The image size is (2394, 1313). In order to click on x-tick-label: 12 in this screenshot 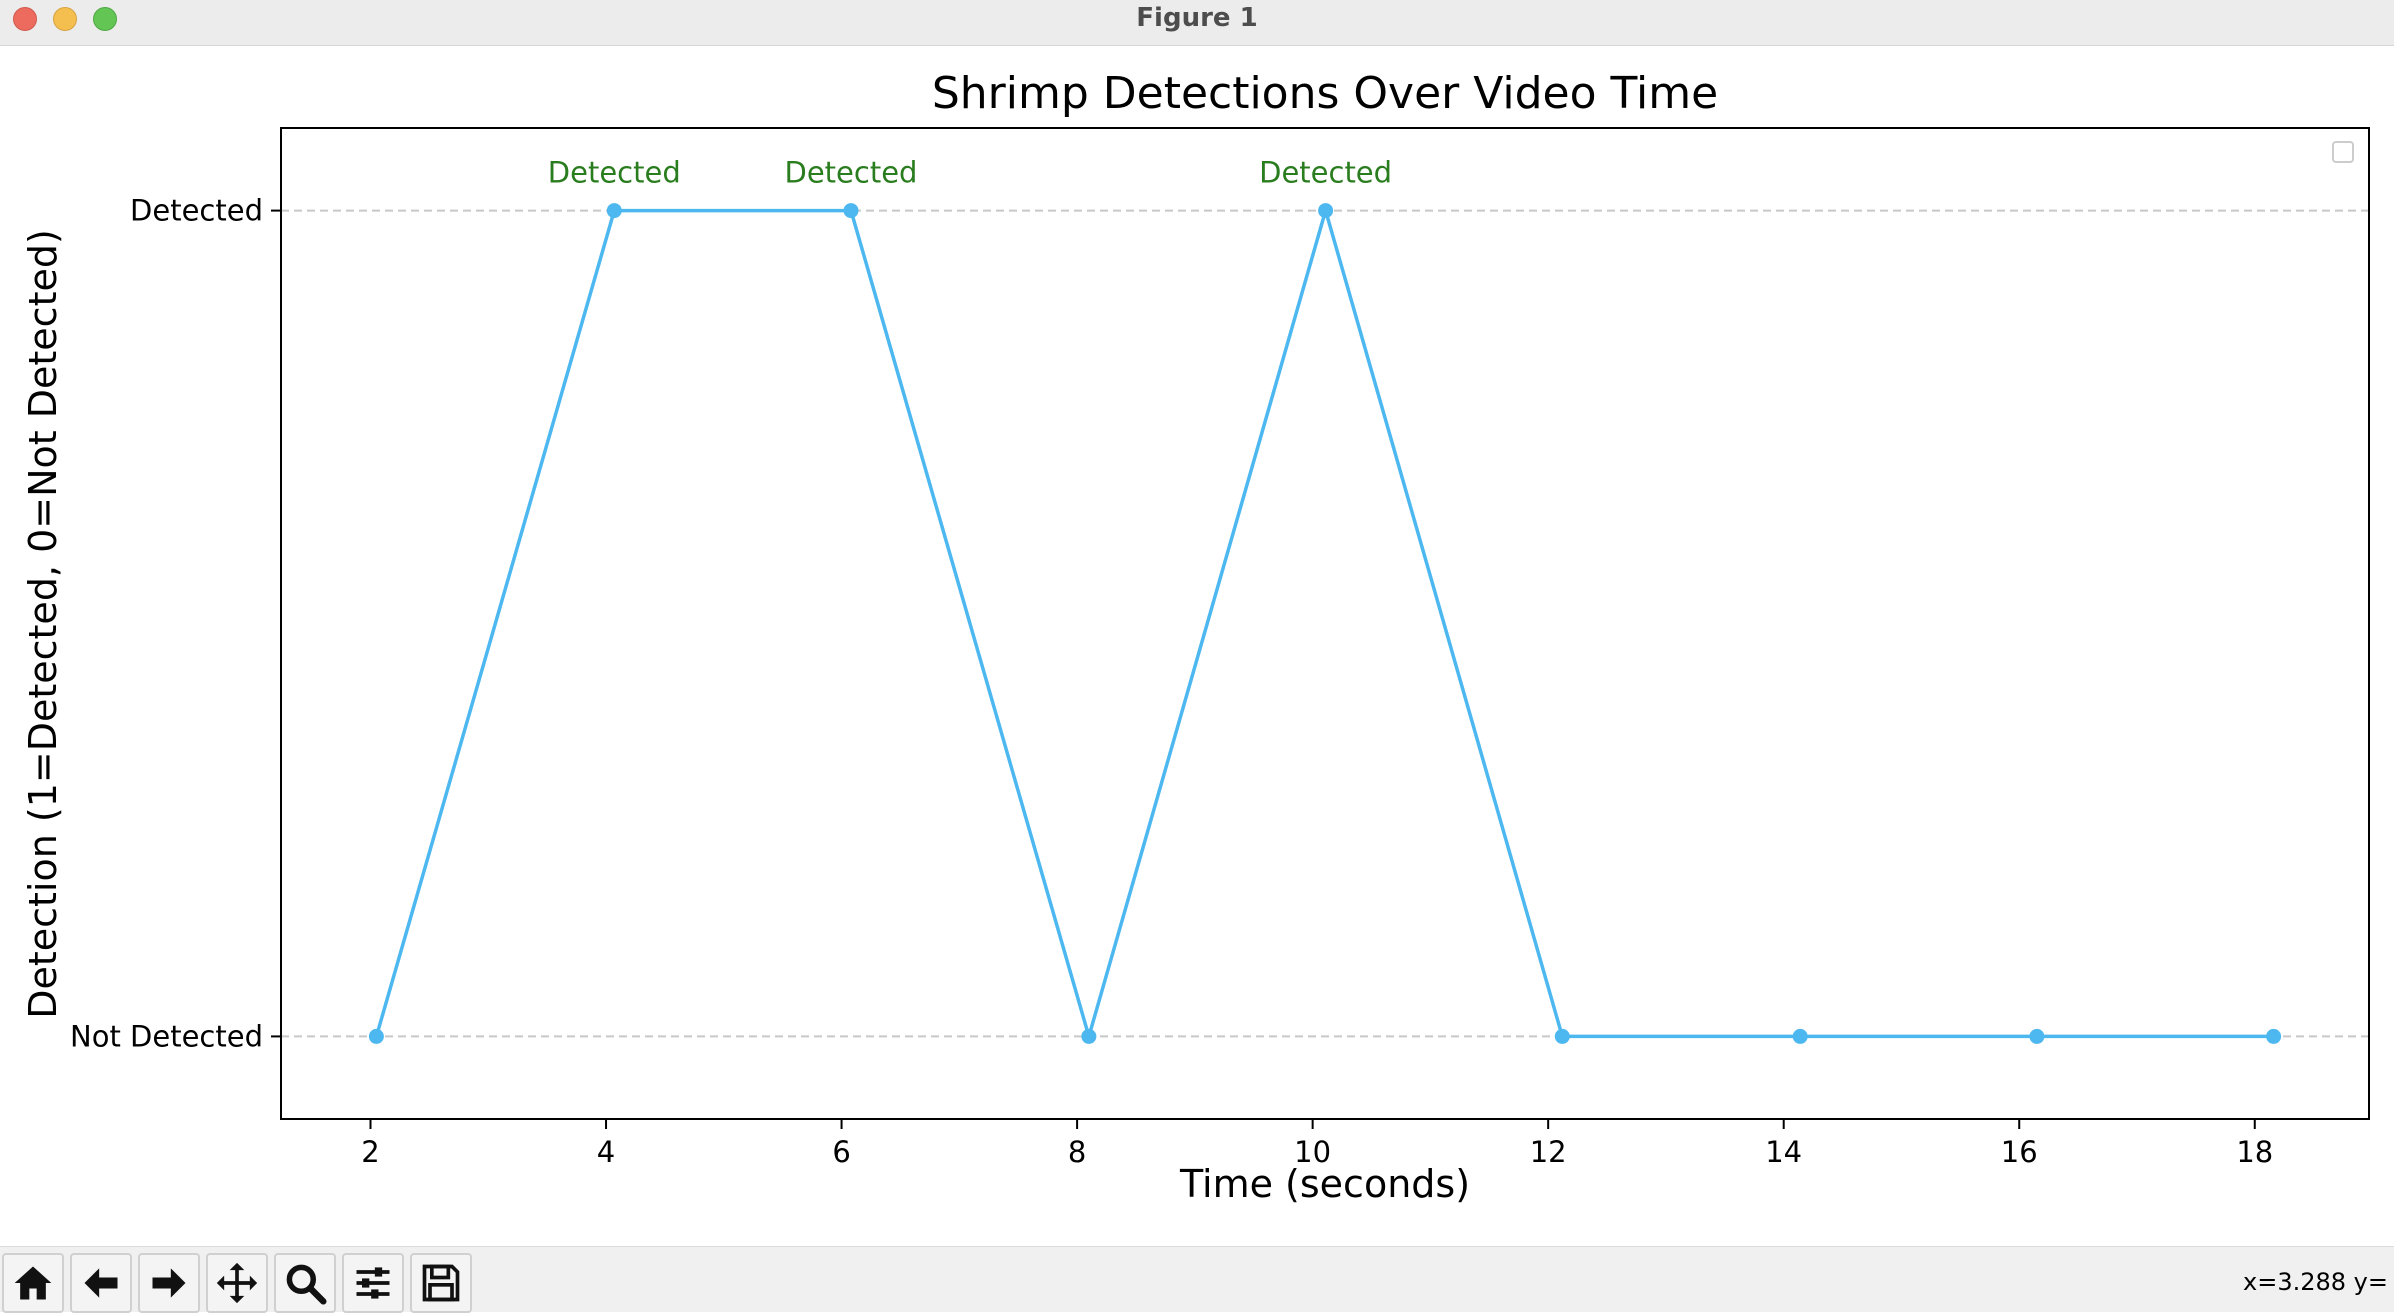, I will do `click(1548, 1152)`.